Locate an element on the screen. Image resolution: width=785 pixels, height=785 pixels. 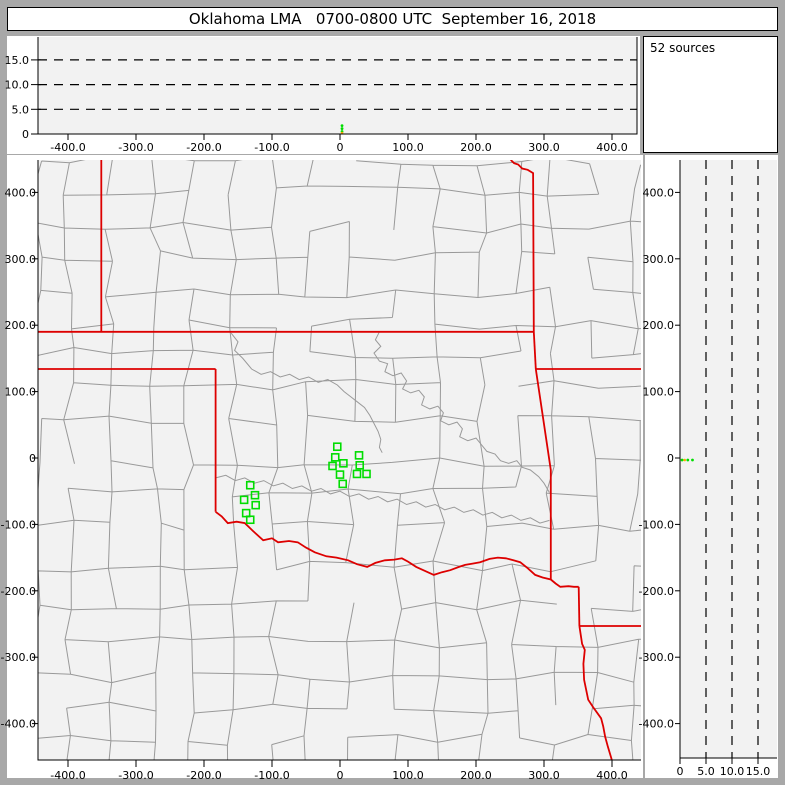
alt-ns-plot-area is located at coordinates (728, 459).